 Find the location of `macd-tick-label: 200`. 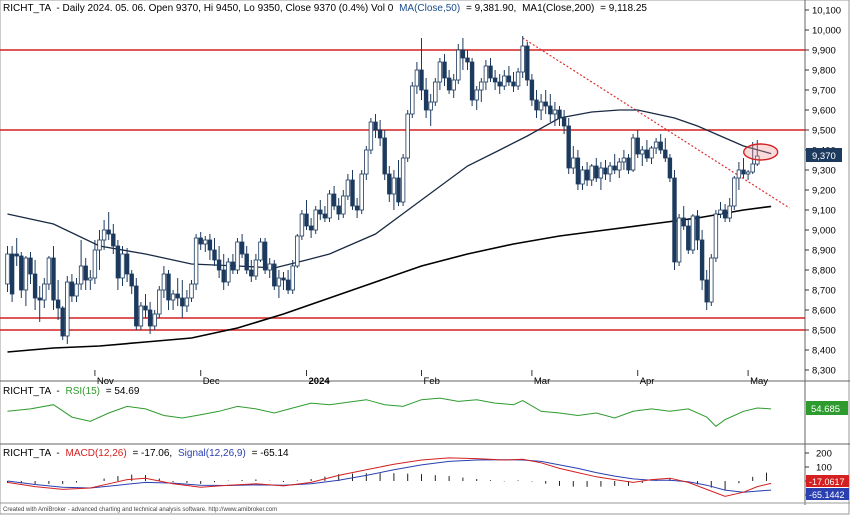

macd-tick-label: 200 is located at coordinates (824, 454).